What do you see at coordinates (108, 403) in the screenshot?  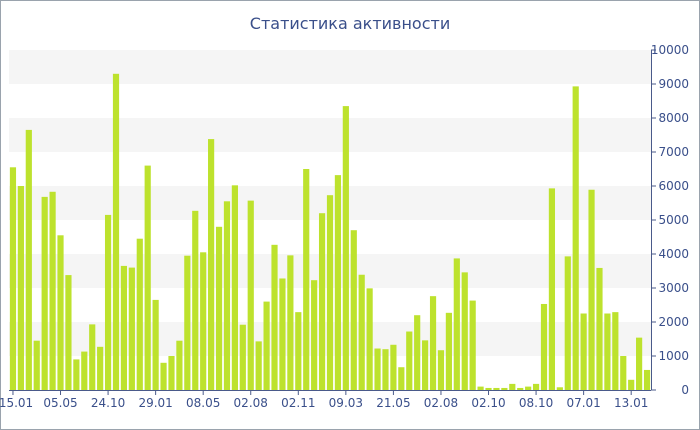 I see `x-tick-label: 24.10` at bounding box center [108, 403].